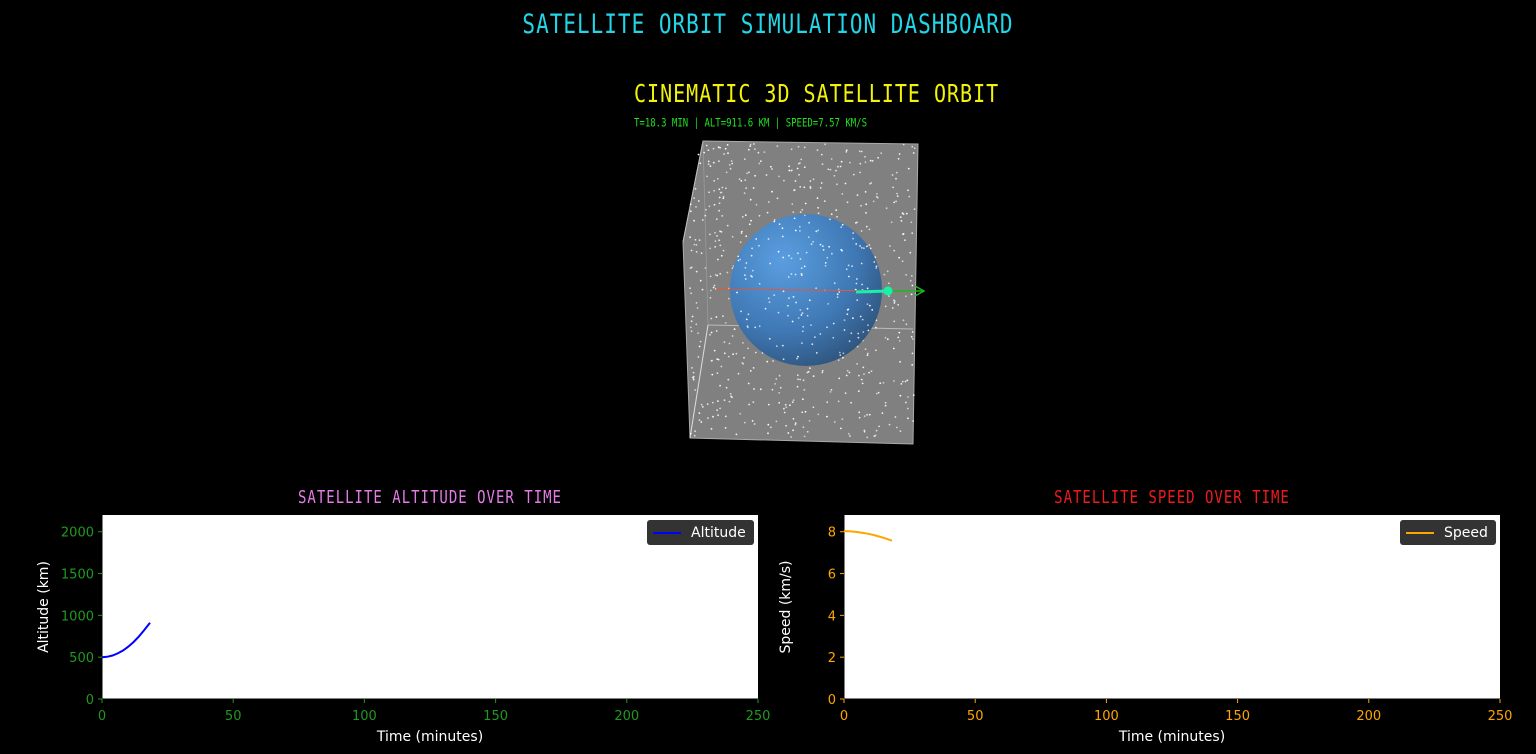 The width and height of the screenshot is (1536, 754). What do you see at coordinates (1500, 716) in the screenshot?
I see `x-tick-label: 250` at bounding box center [1500, 716].